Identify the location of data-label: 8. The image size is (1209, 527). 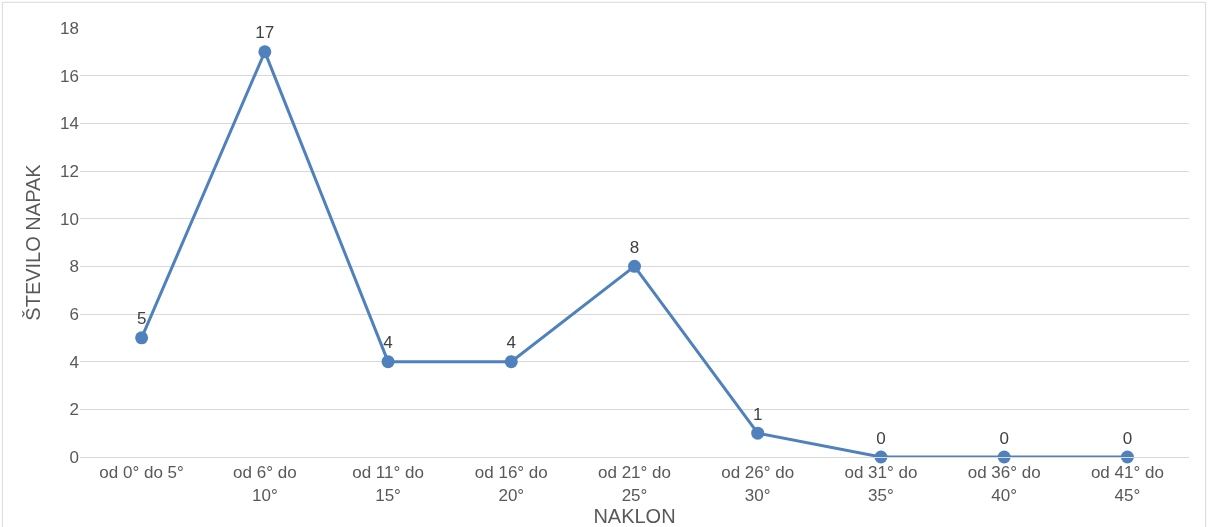
(634, 247).